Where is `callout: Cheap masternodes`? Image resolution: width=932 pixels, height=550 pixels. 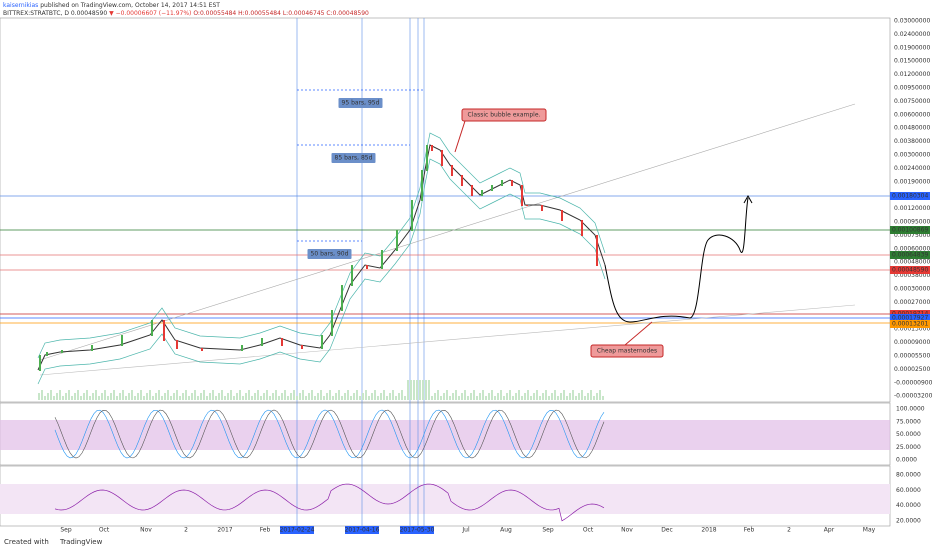
callout: Cheap masternodes is located at coordinates (627, 351).